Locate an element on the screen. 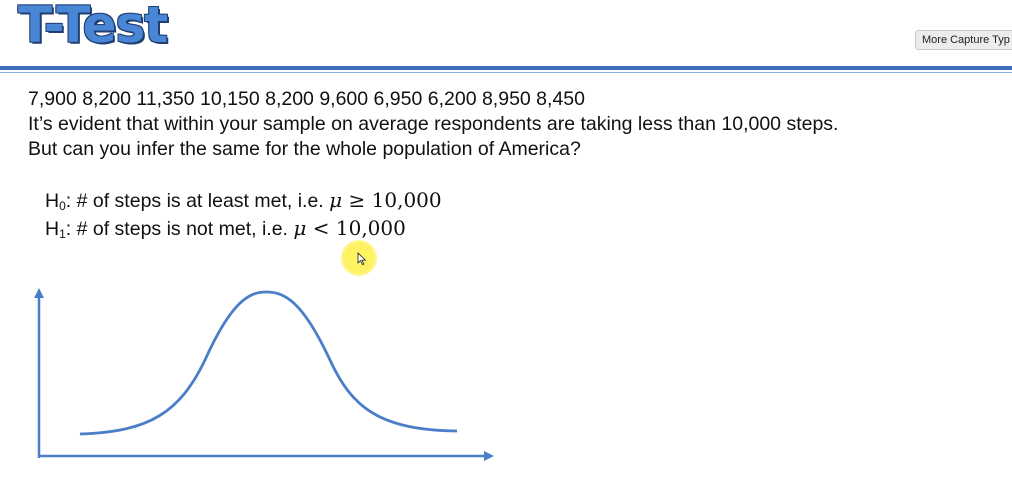 The image size is (1012, 499). null-hypothesis-value: 10,000 is located at coordinates (406, 200).